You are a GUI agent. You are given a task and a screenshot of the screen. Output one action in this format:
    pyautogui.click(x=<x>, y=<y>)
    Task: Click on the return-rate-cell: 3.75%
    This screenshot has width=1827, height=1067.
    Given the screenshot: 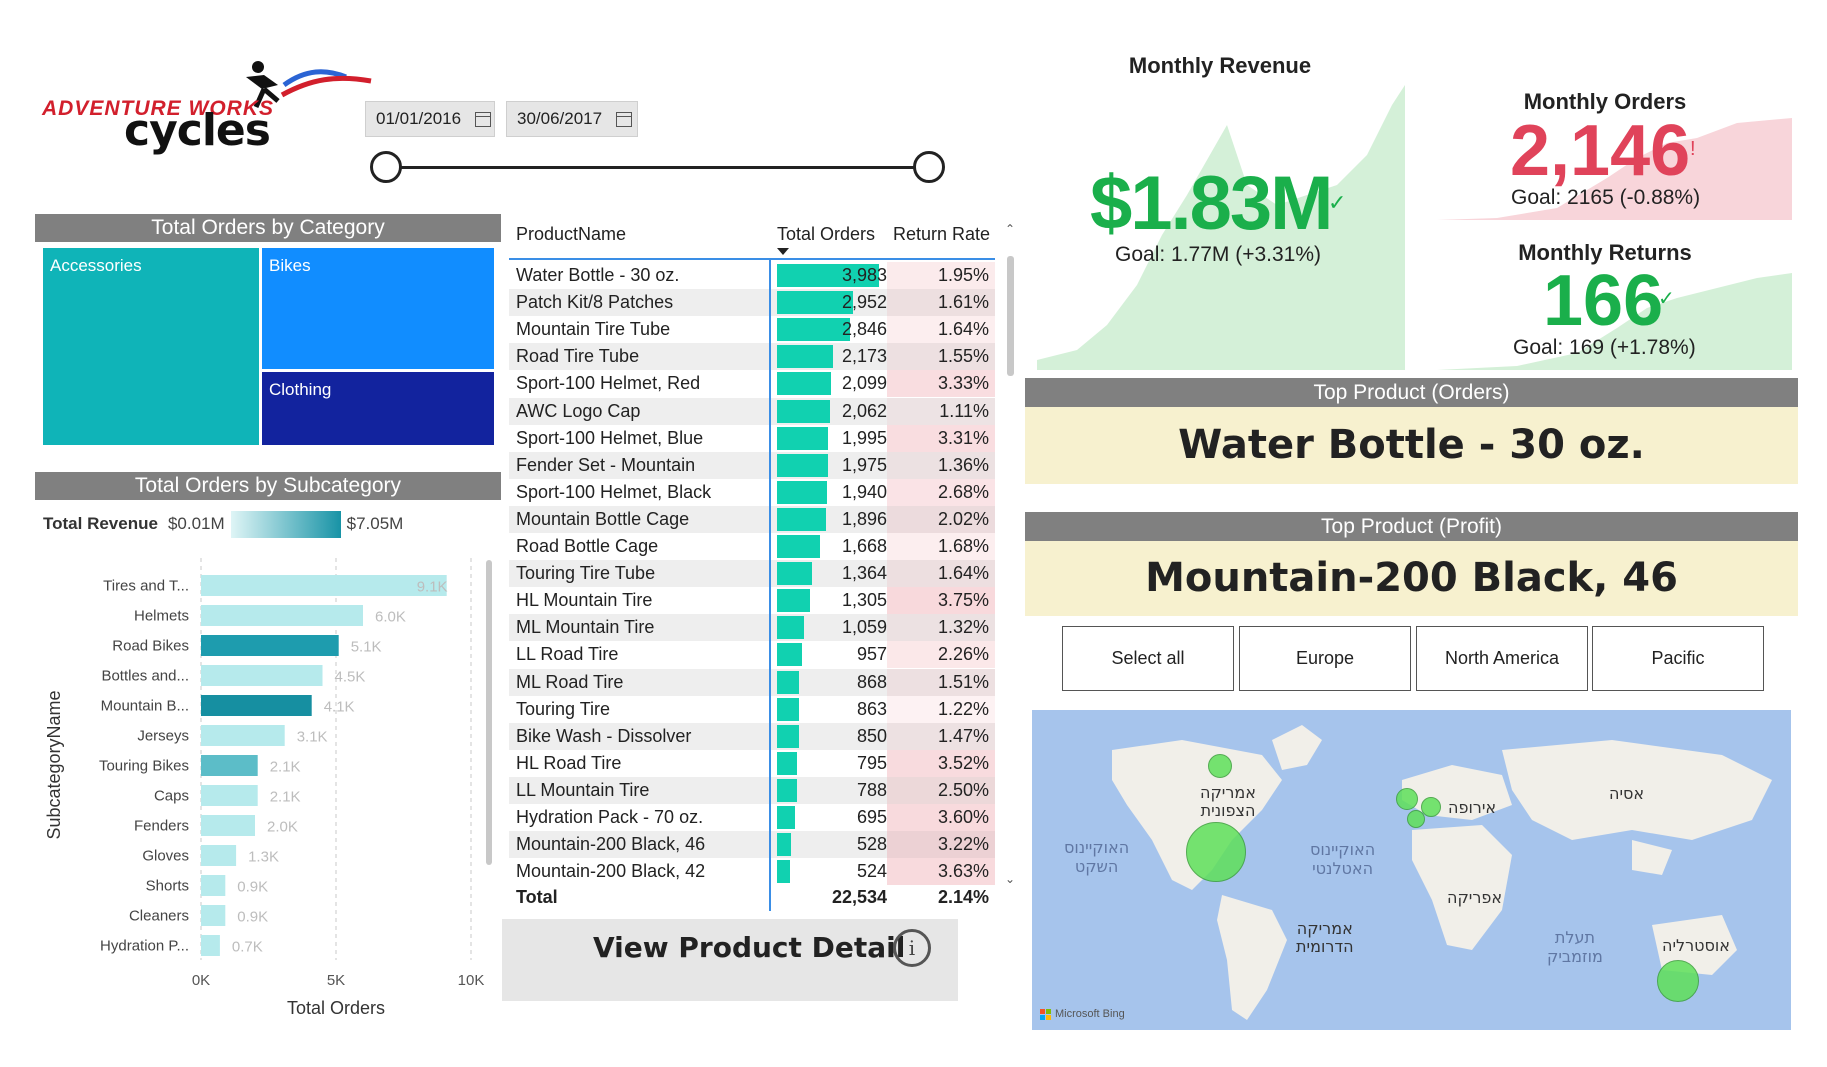 What is the action you would take?
    pyautogui.click(x=963, y=600)
    